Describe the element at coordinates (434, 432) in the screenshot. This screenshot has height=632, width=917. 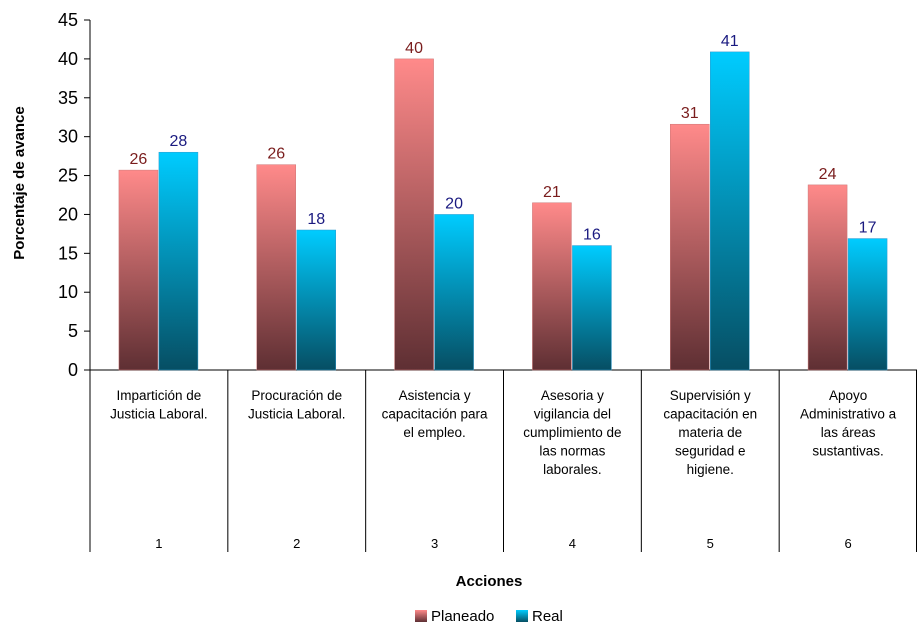
I see `x-category-label-line: el empleo.` at that location.